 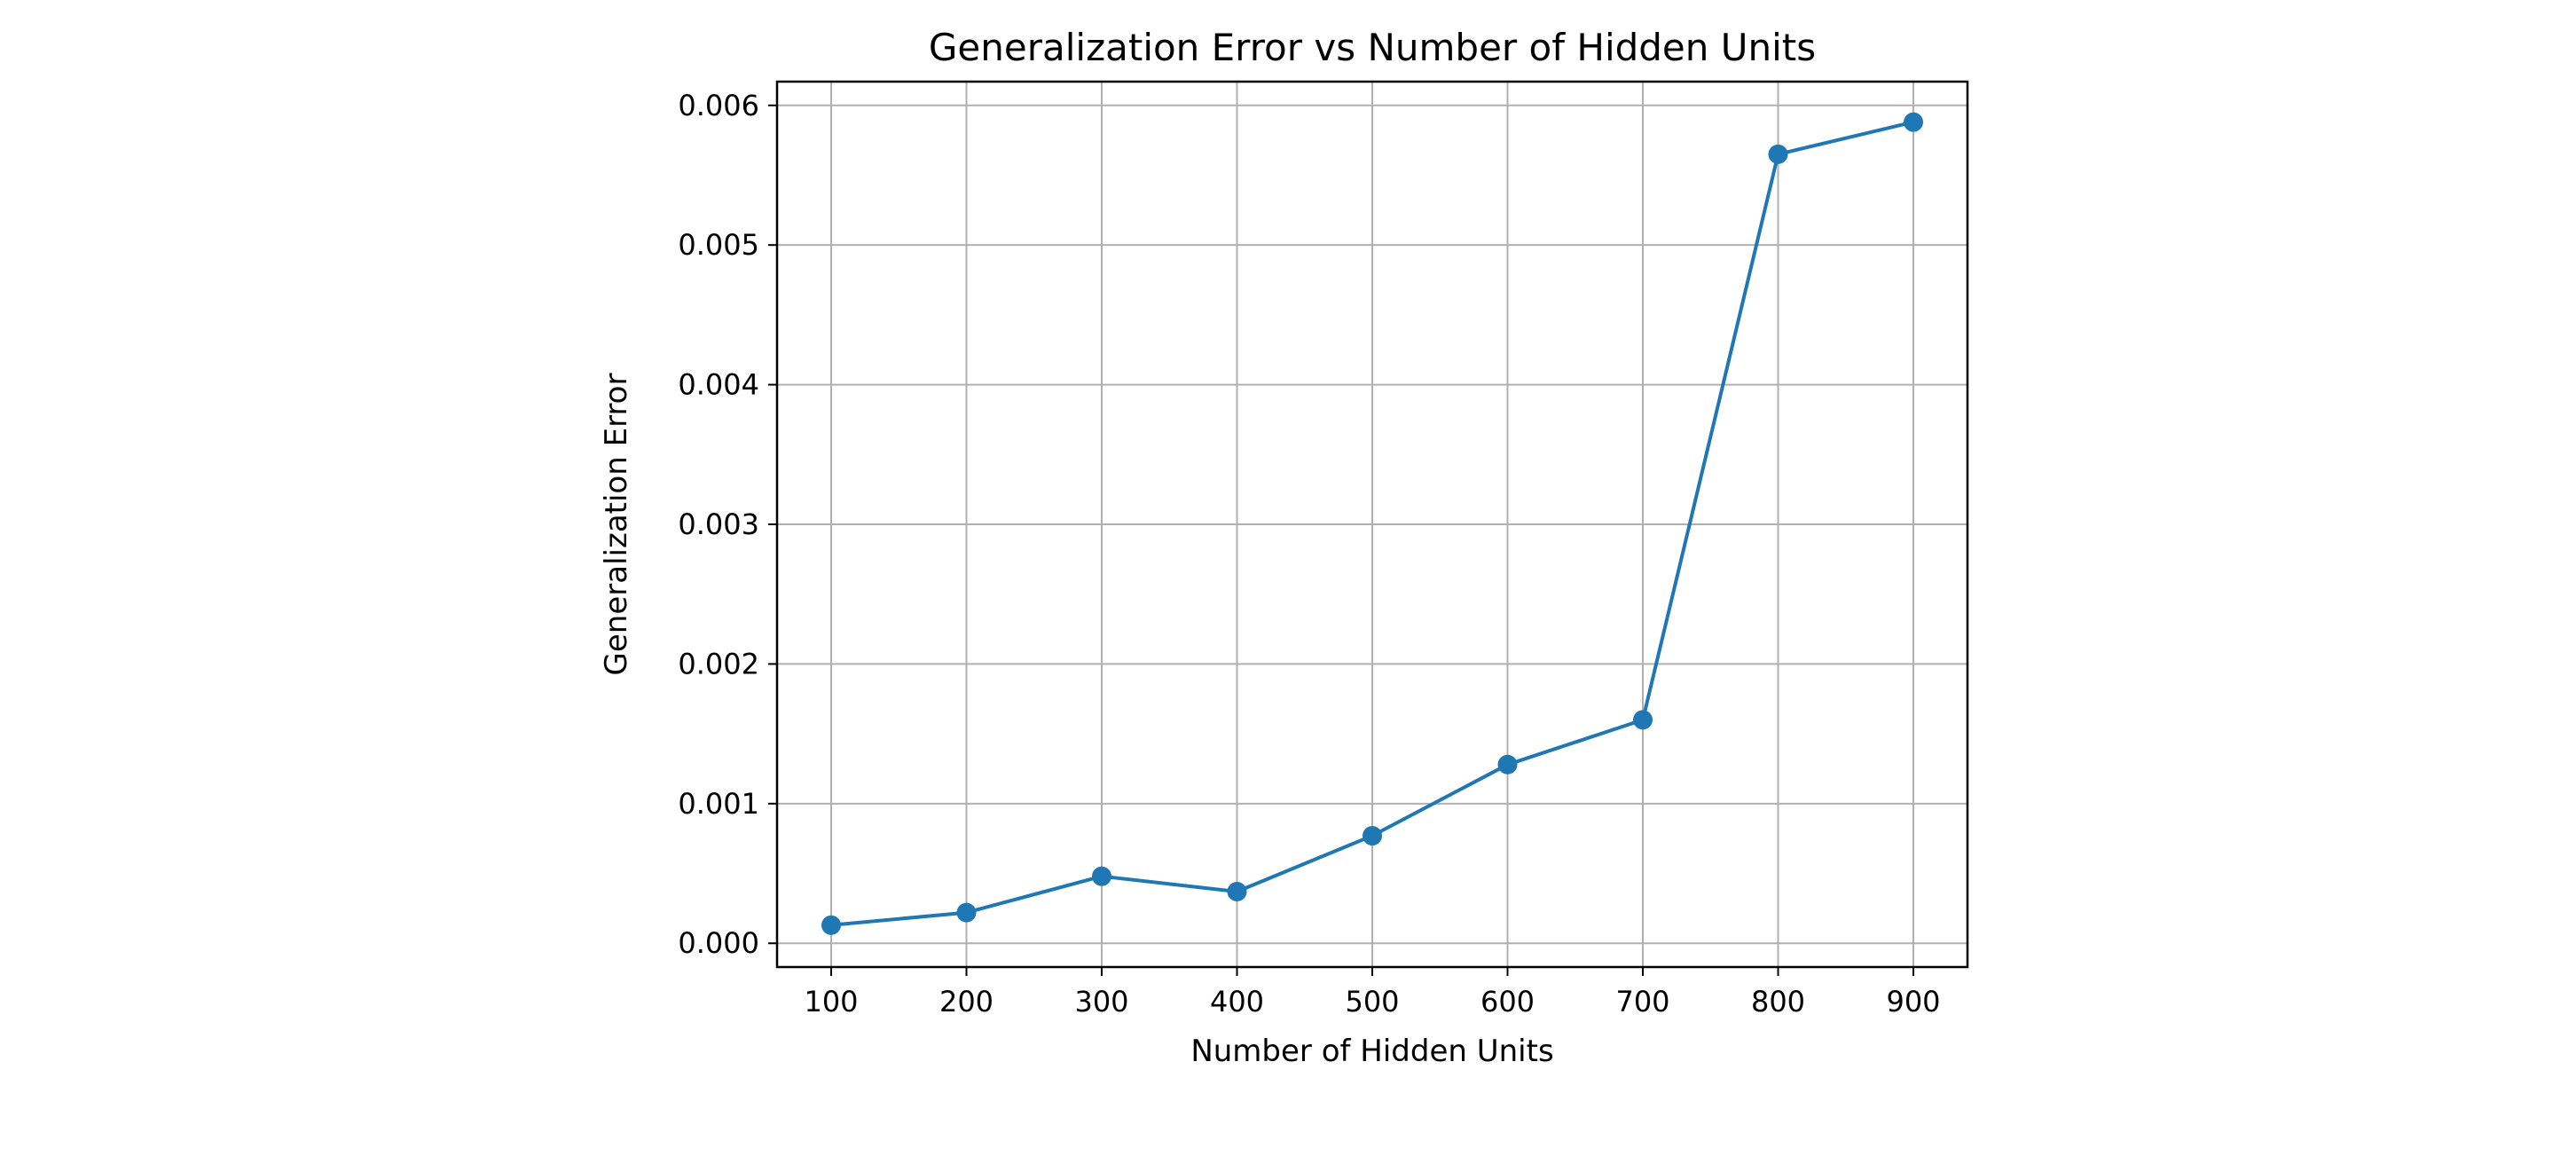 I want to click on x-tick-label: 800, so click(x=1778, y=1001).